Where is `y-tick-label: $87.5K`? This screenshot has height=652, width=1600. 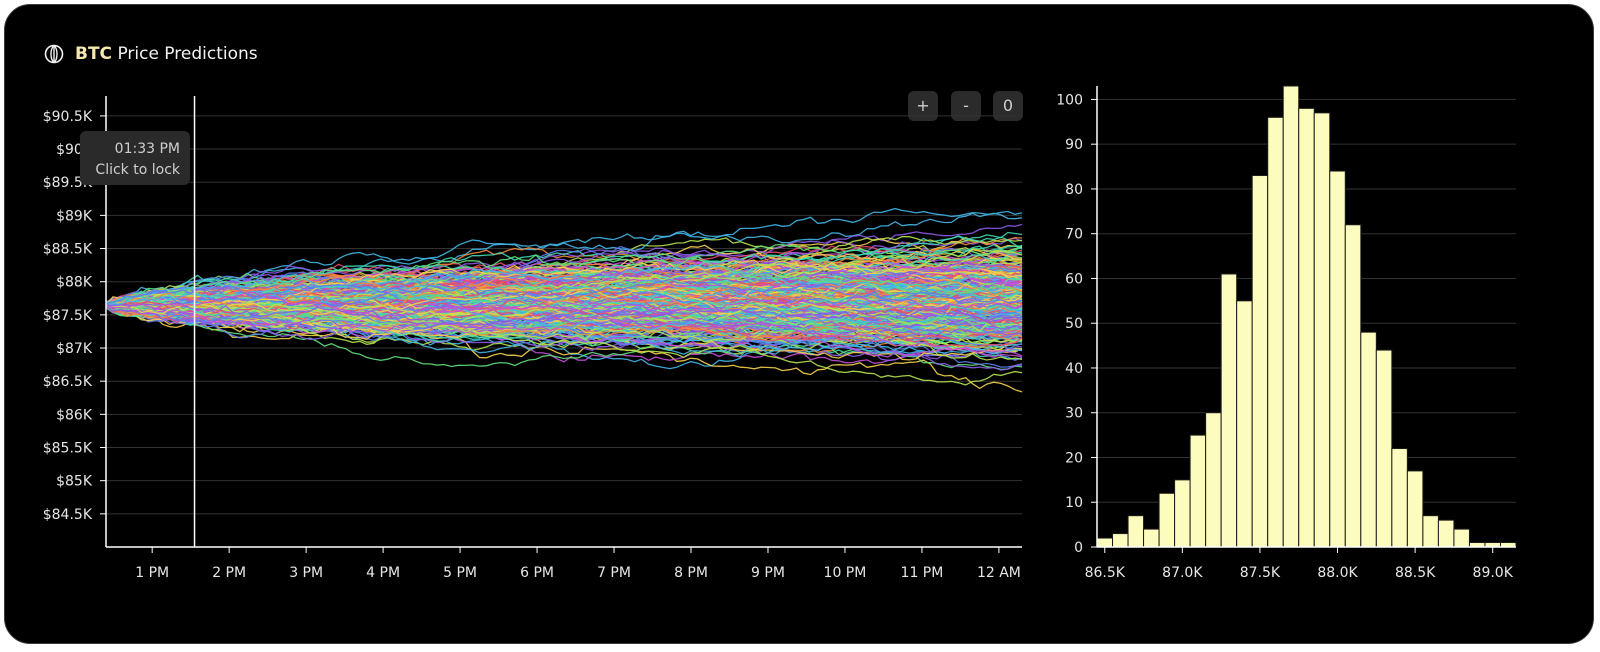
y-tick-label: $87.5K is located at coordinates (68, 316).